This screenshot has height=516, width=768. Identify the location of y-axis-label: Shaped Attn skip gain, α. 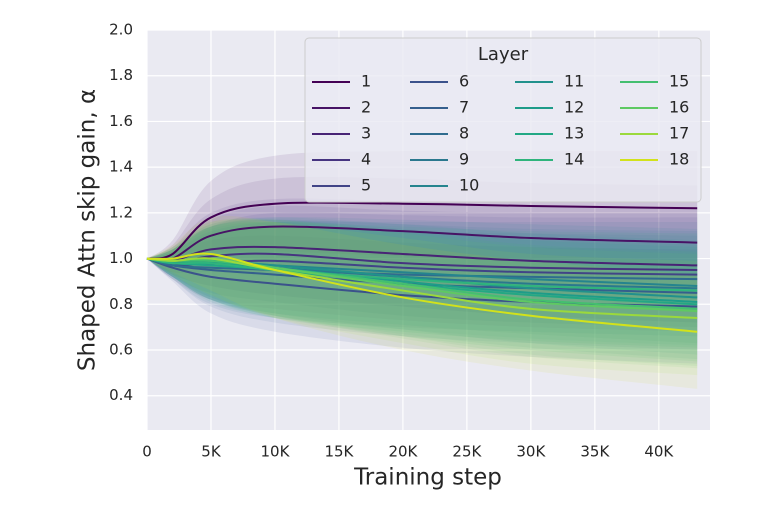
(88, 230).